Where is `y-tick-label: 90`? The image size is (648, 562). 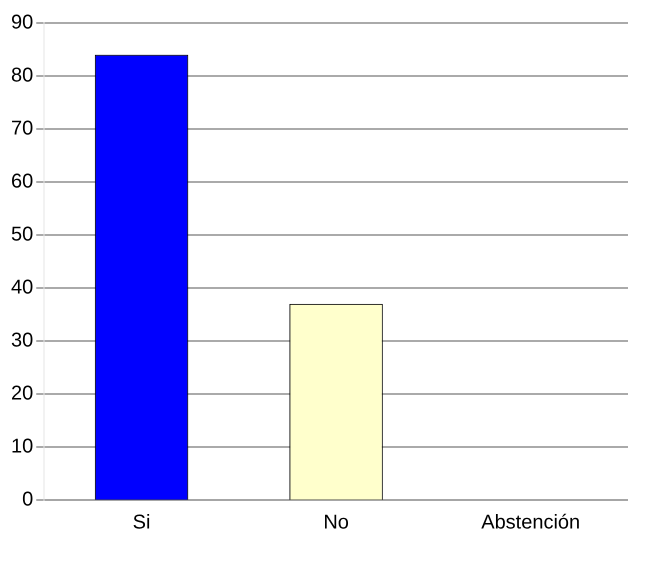 y-tick-label: 90 is located at coordinates (22, 23).